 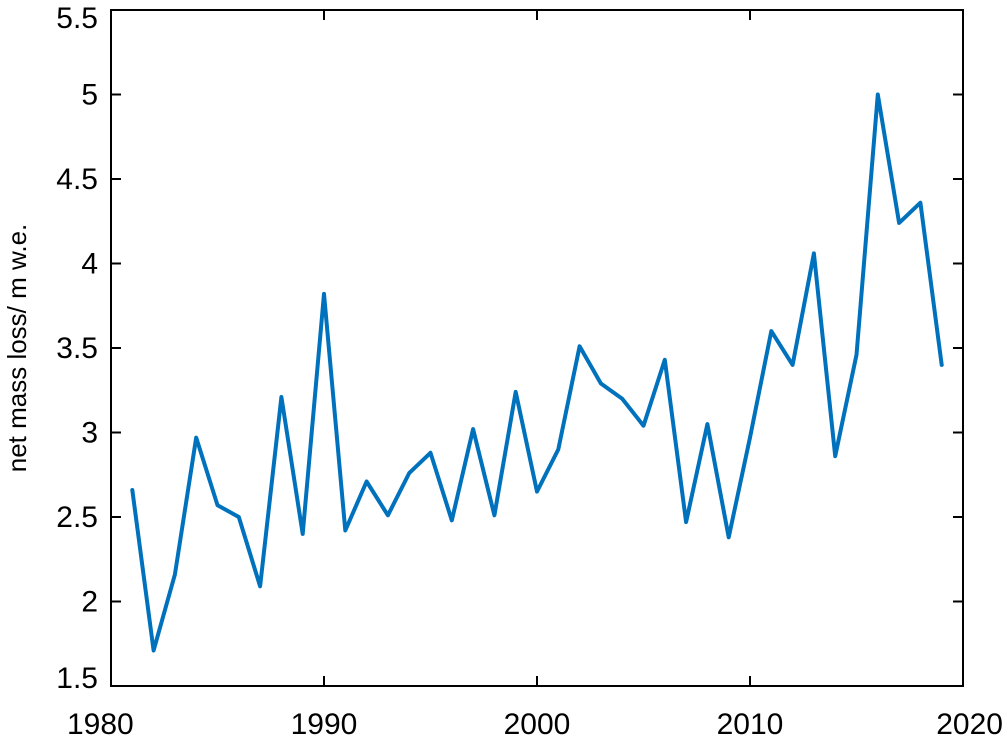 I want to click on y-axis-label: net mass loss/ m w.e., so click(x=17, y=348).